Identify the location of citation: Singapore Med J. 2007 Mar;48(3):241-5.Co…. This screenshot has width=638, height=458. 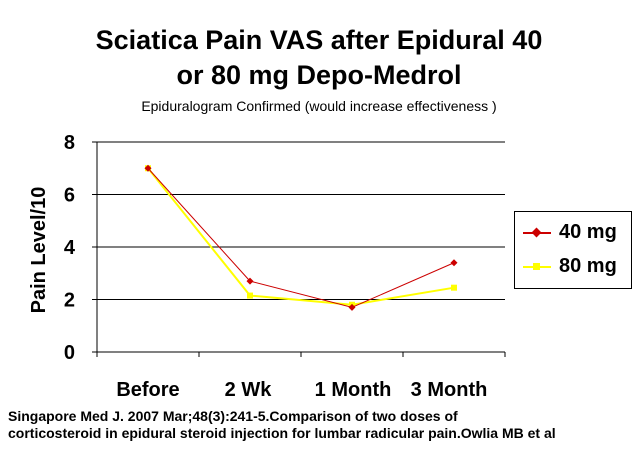
(320, 425).